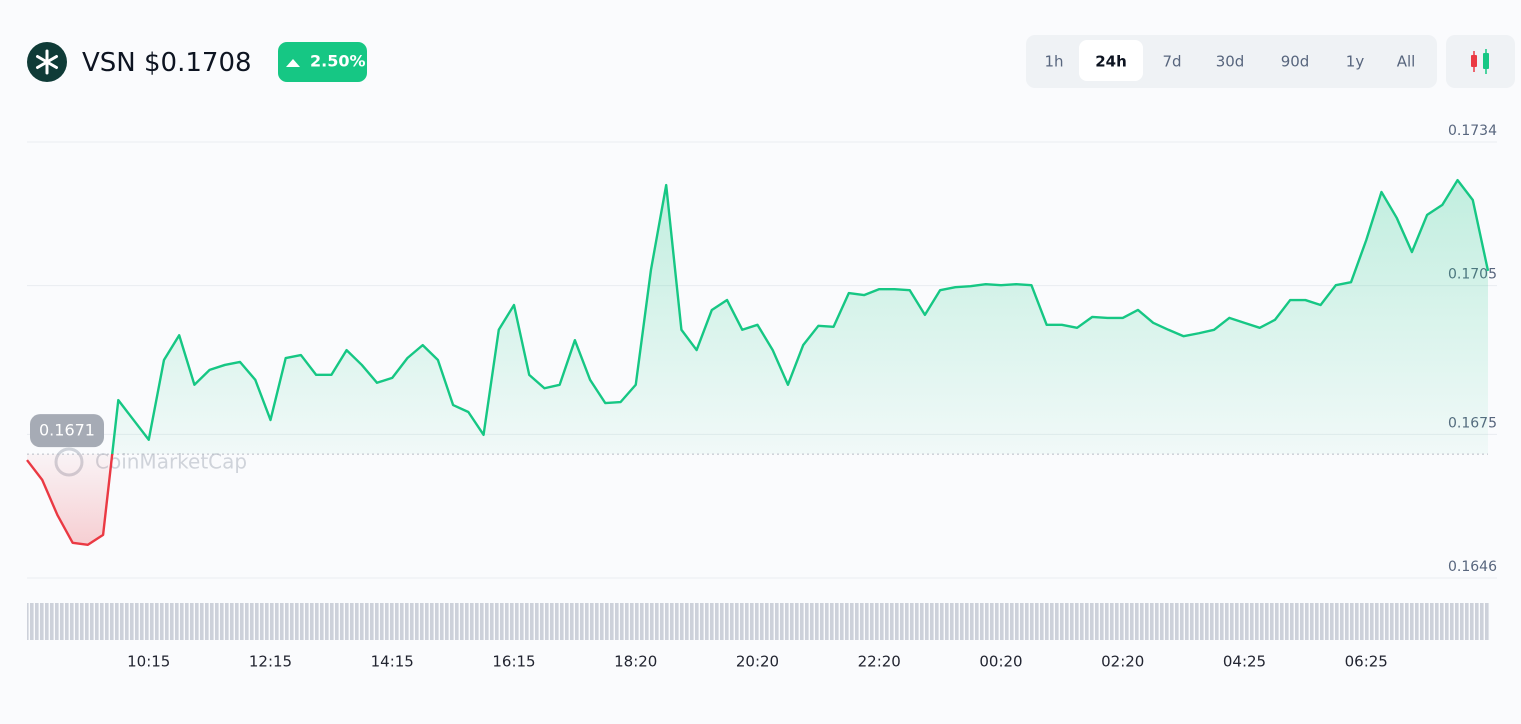 The image size is (1521, 724). Describe the element at coordinates (1122, 662) in the screenshot. I see `x-tick-label: 02:20` at that location.